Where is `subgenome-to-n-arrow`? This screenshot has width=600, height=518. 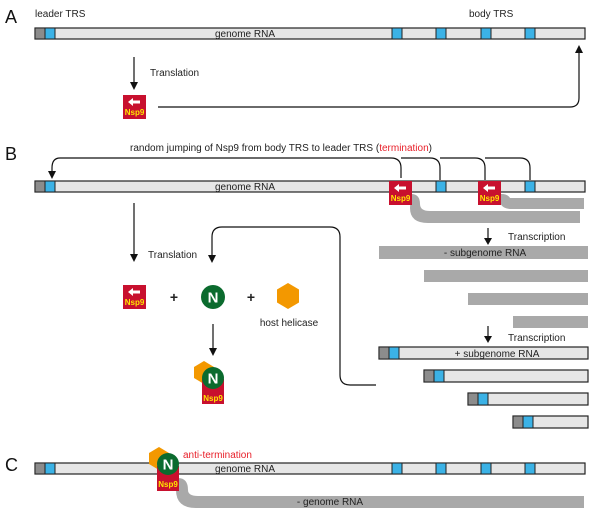
subgenome-to-n-arrow is located at coordinates (293, 306).